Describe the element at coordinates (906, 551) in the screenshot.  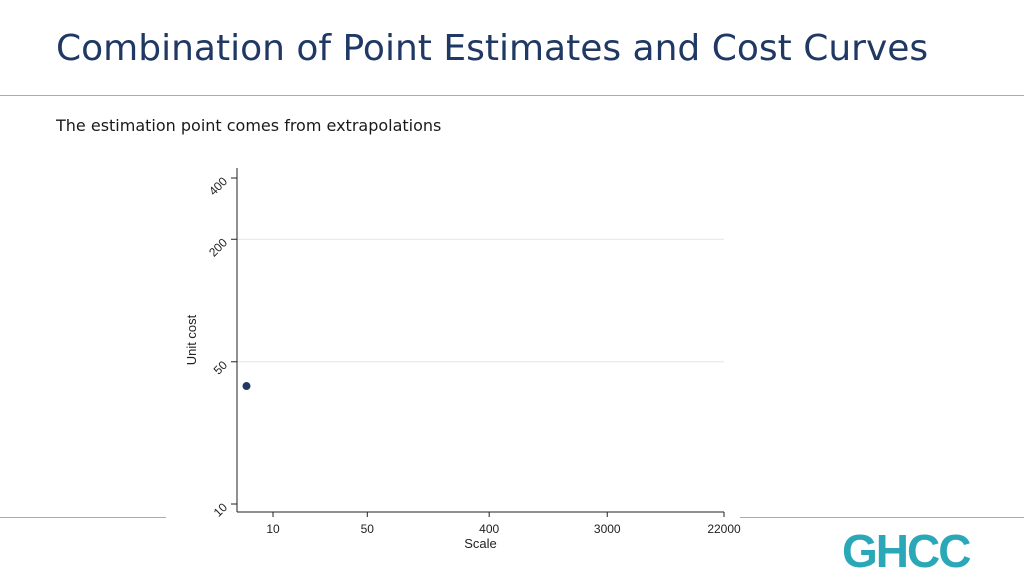
I see `ghcc-logo: GHCC` at that location.